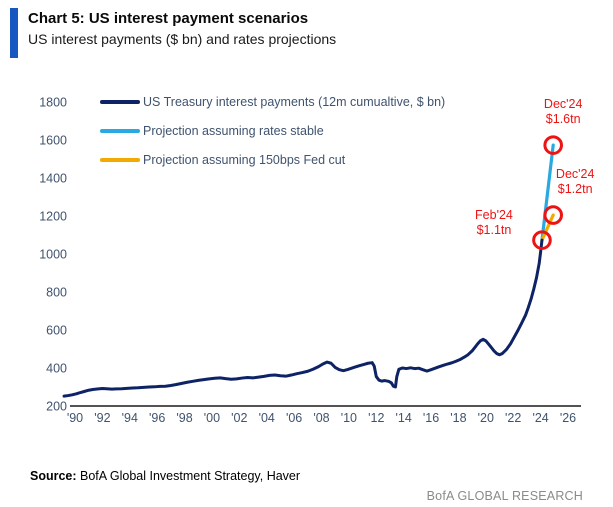 This screenshot has width=613, height=507. I want to click on x-tick-label: '26, so click(568, 418).